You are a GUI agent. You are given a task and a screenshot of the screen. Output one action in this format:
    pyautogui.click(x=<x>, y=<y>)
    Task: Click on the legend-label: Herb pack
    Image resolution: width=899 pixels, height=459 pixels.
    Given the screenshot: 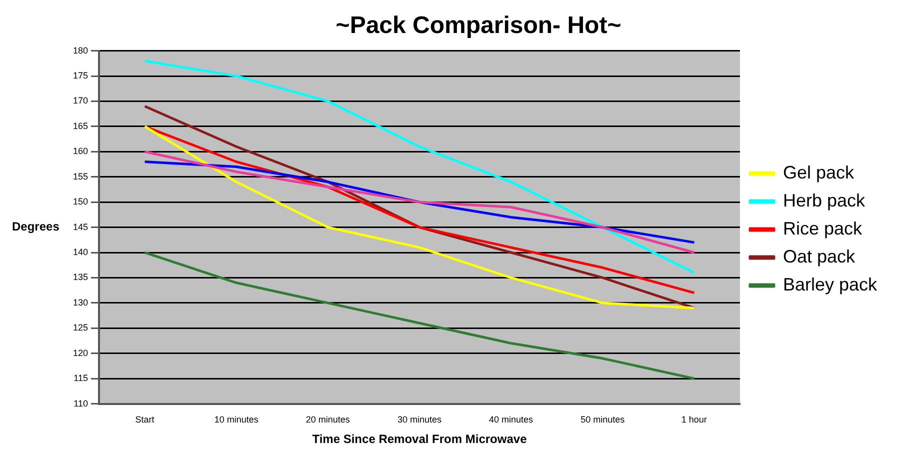 What is the action you would take?
    pyautogui.click(x=824, y=200)
    